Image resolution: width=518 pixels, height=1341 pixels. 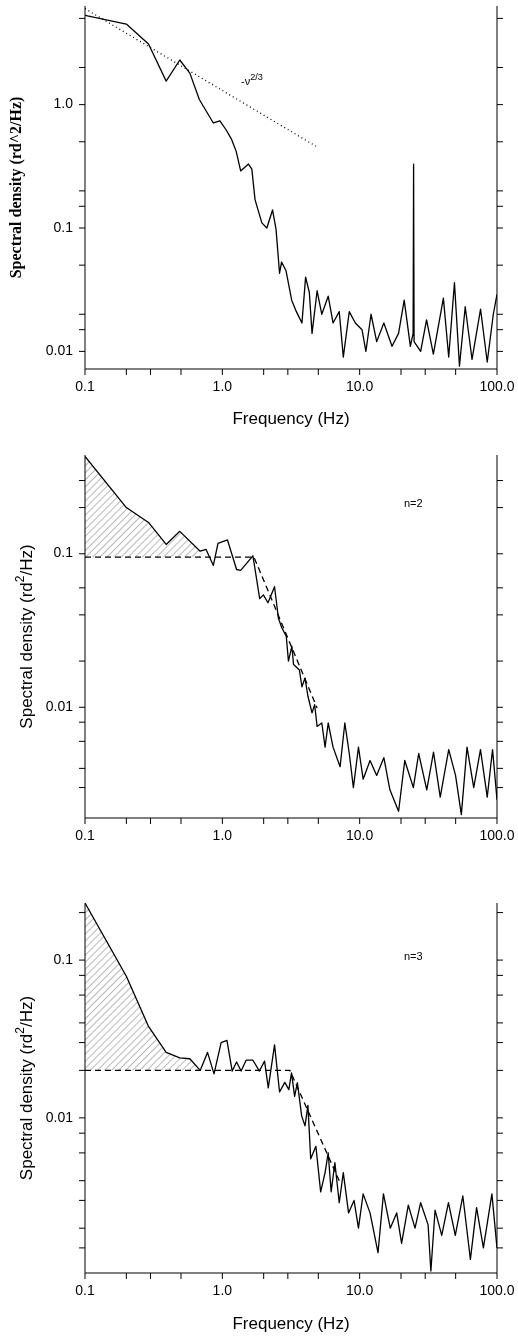 I want to click on y-tick-label: 1.0, so click(x=63, y=103).